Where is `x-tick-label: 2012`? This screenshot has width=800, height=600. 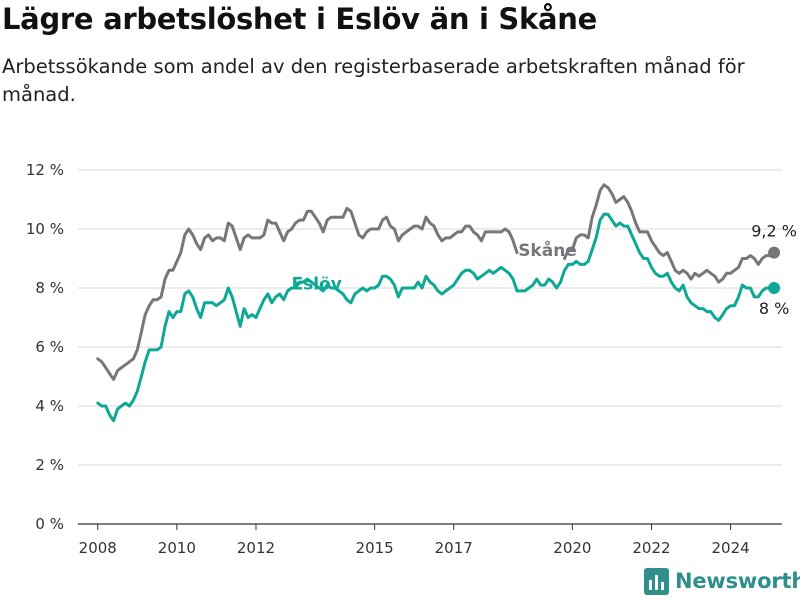
x-tick-label: 2012 is located at coordinates (256, 548).